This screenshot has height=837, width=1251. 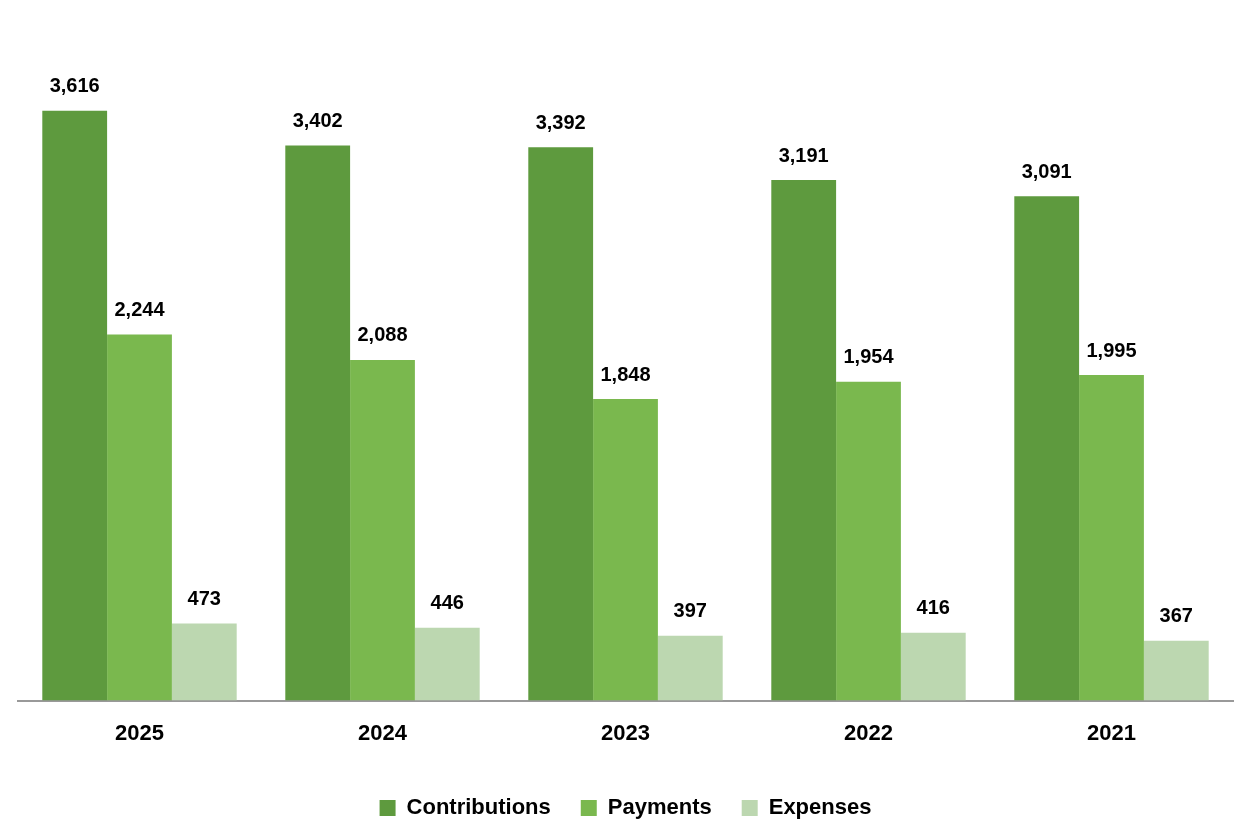 I want to click on data-label: 1,995, so click(x=1111, y=349).